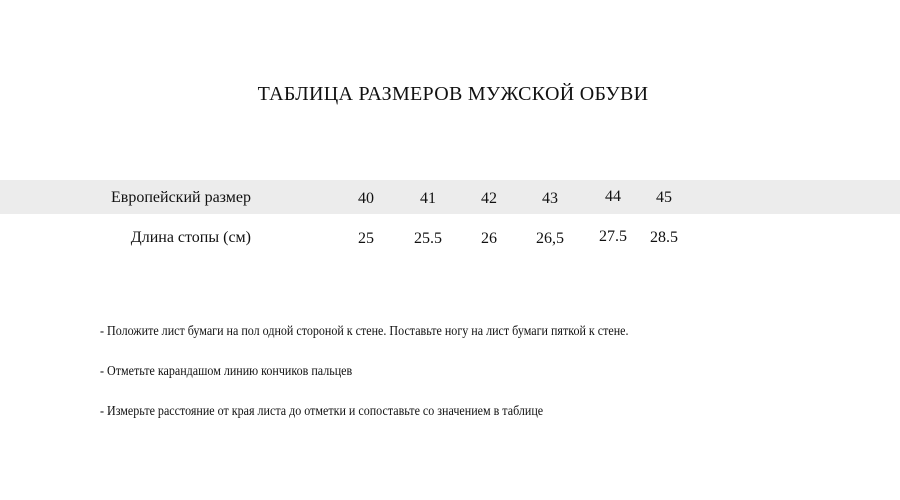  What do you see at coordinates (489, 238) in the screenshot?
I see `table-cell: 26` at bounding box center [489, 238].